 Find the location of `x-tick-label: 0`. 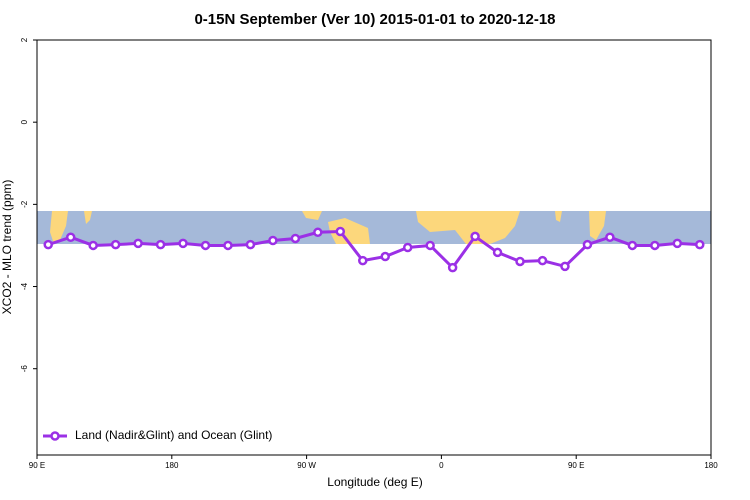

x-tick-label: 0 is located at coordinates (441, 465).